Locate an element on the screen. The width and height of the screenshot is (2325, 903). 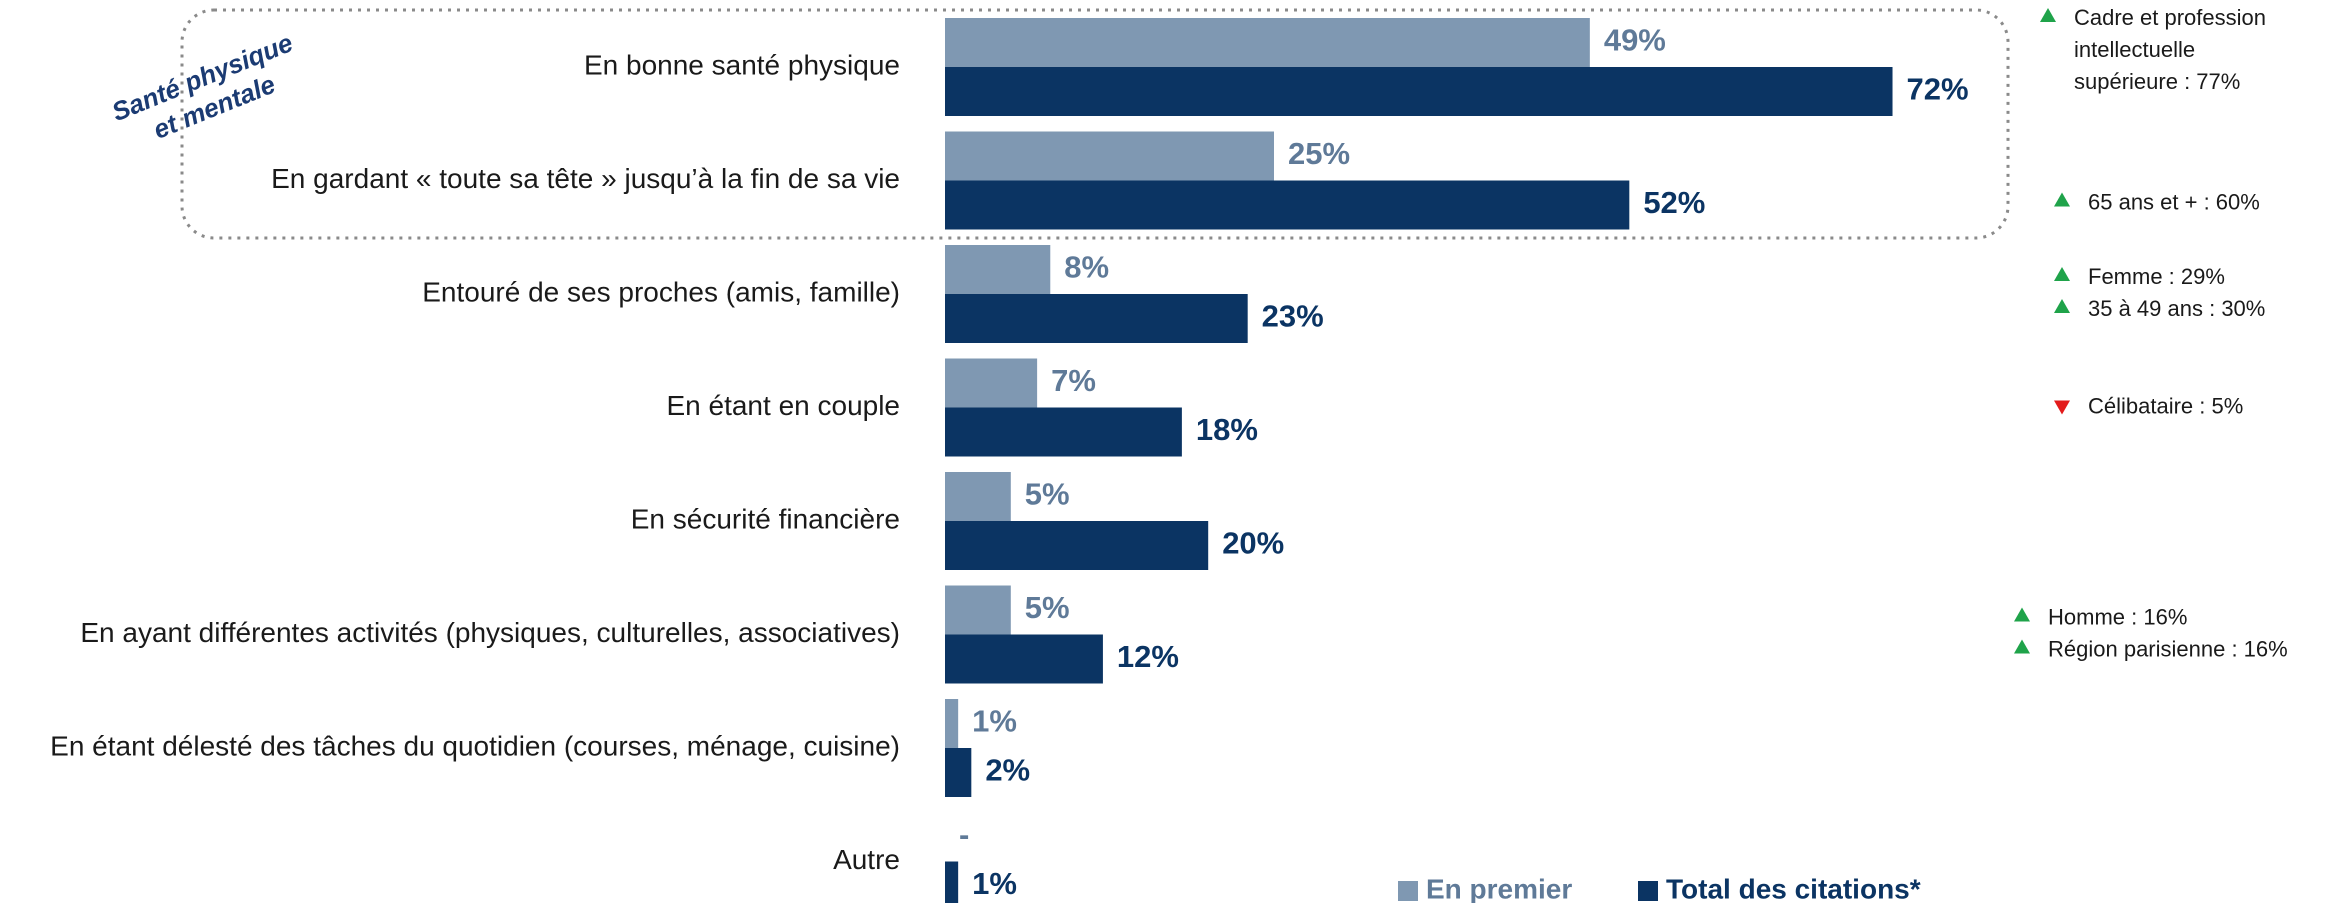
annotation-text: Homme : 16% is located at coordinates (2117, 616).